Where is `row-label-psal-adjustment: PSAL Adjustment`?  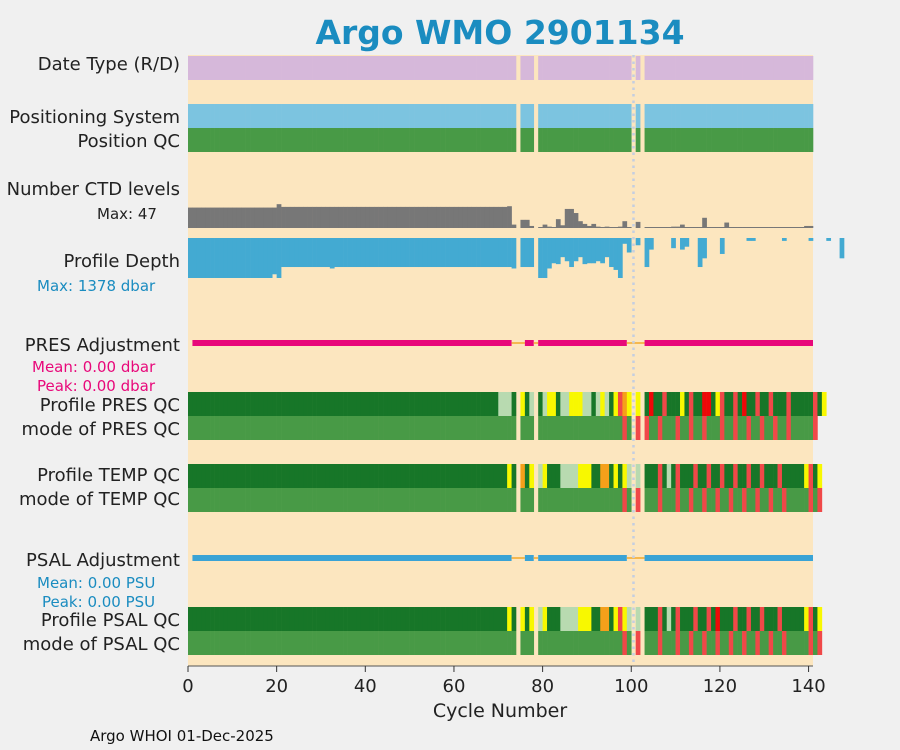
row-label-psal-adjustment: PSAL Adjustment is located at coordinates (103, 560).